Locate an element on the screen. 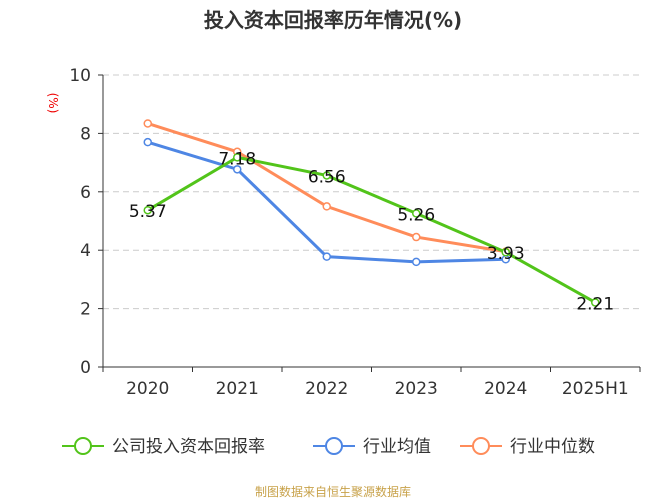 The width and height of the screenshot is (667, 500). y-tick-label: 8 is located at coordinates (85, 134).